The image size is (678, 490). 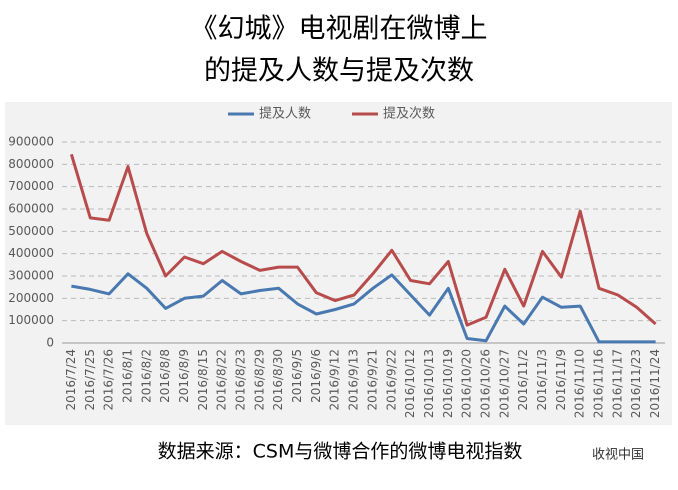 What do you see at coordinates (655, 383) in the screenshot?
I see `x-tick-label: 2016/11/24` at bounding box center [655, 383].